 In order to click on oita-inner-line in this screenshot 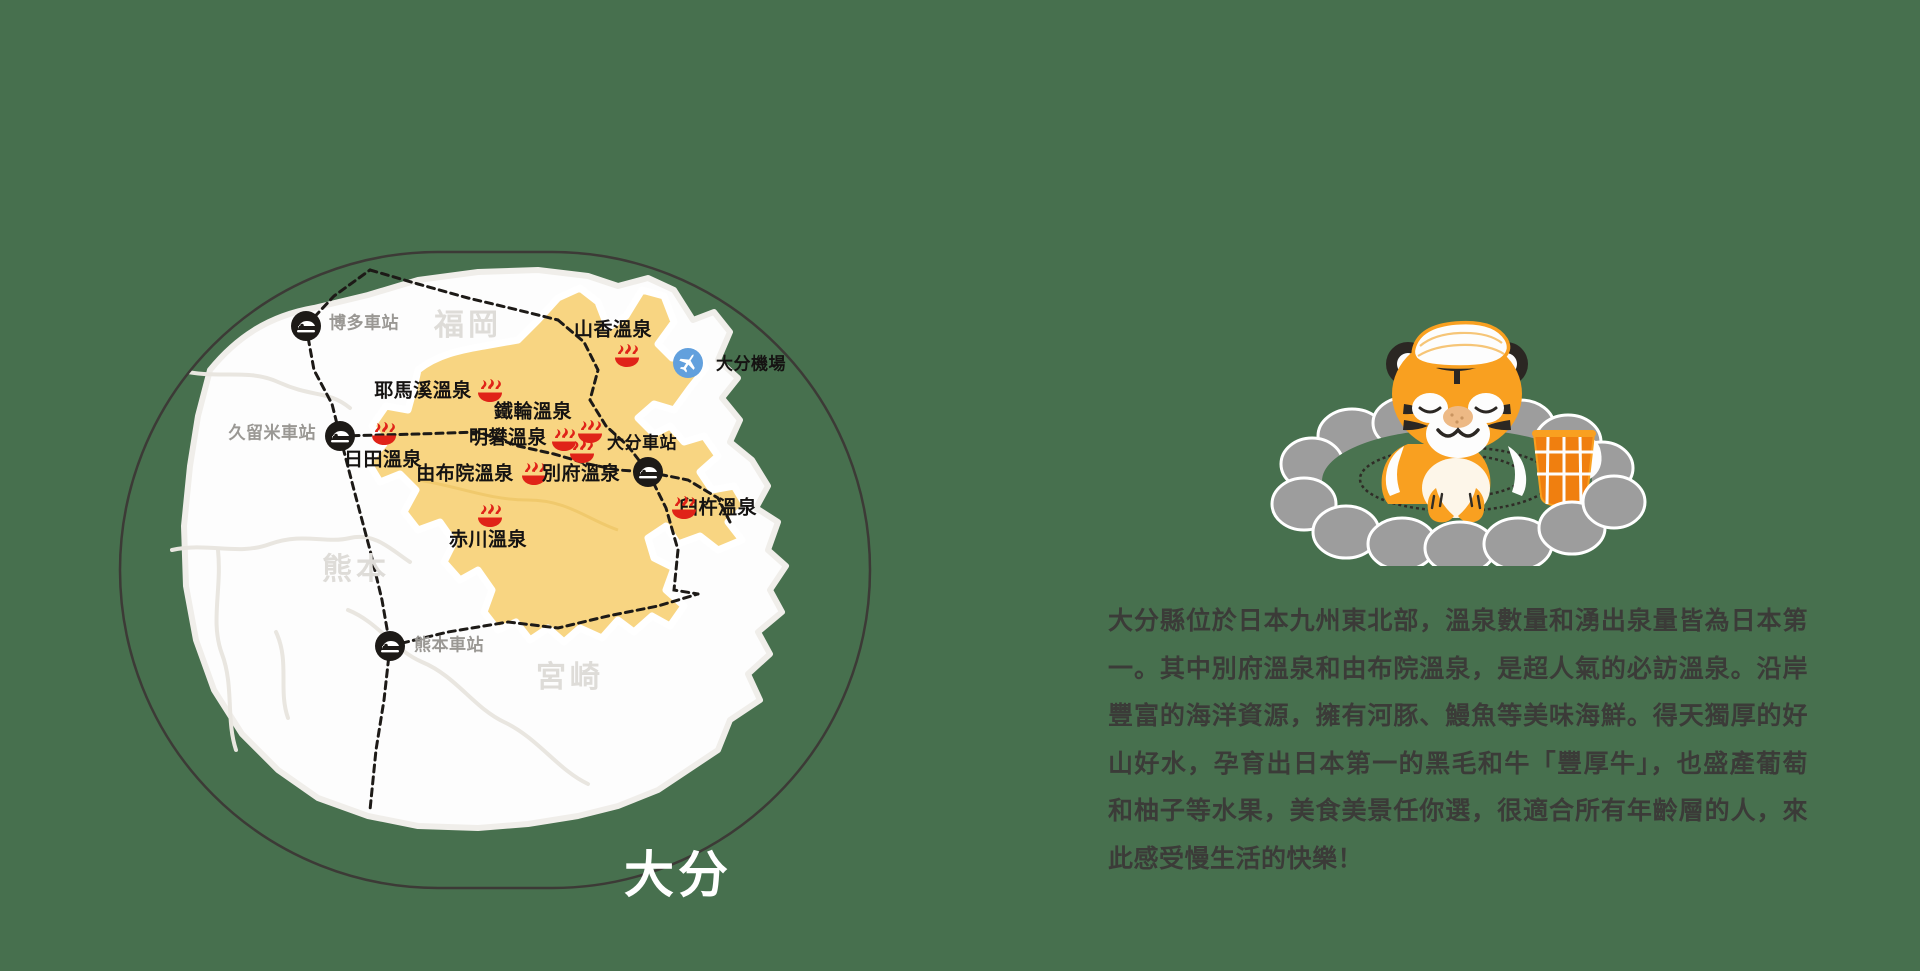, I will do `click(518, 505)`.